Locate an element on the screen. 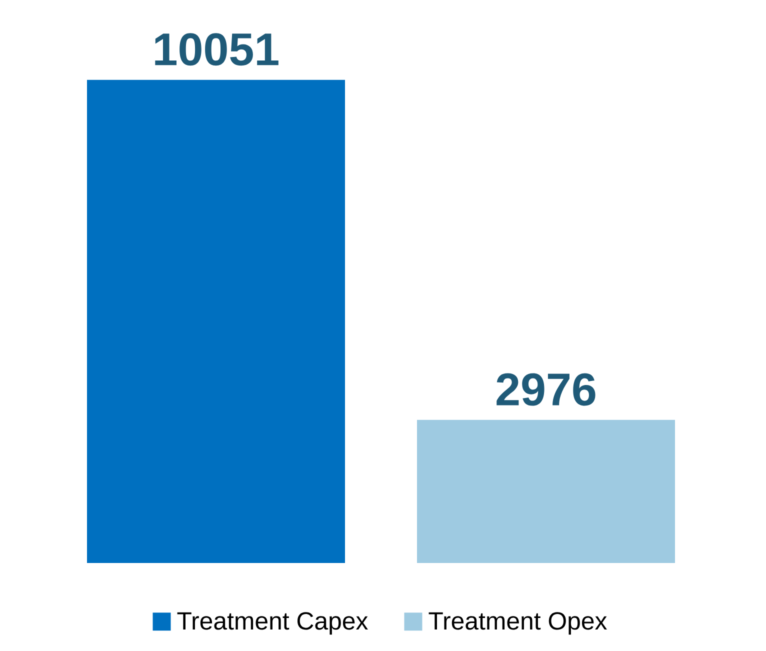 This screenshot has height=651, width=766. data-label: 10051 is located at coordinates (216, 49).